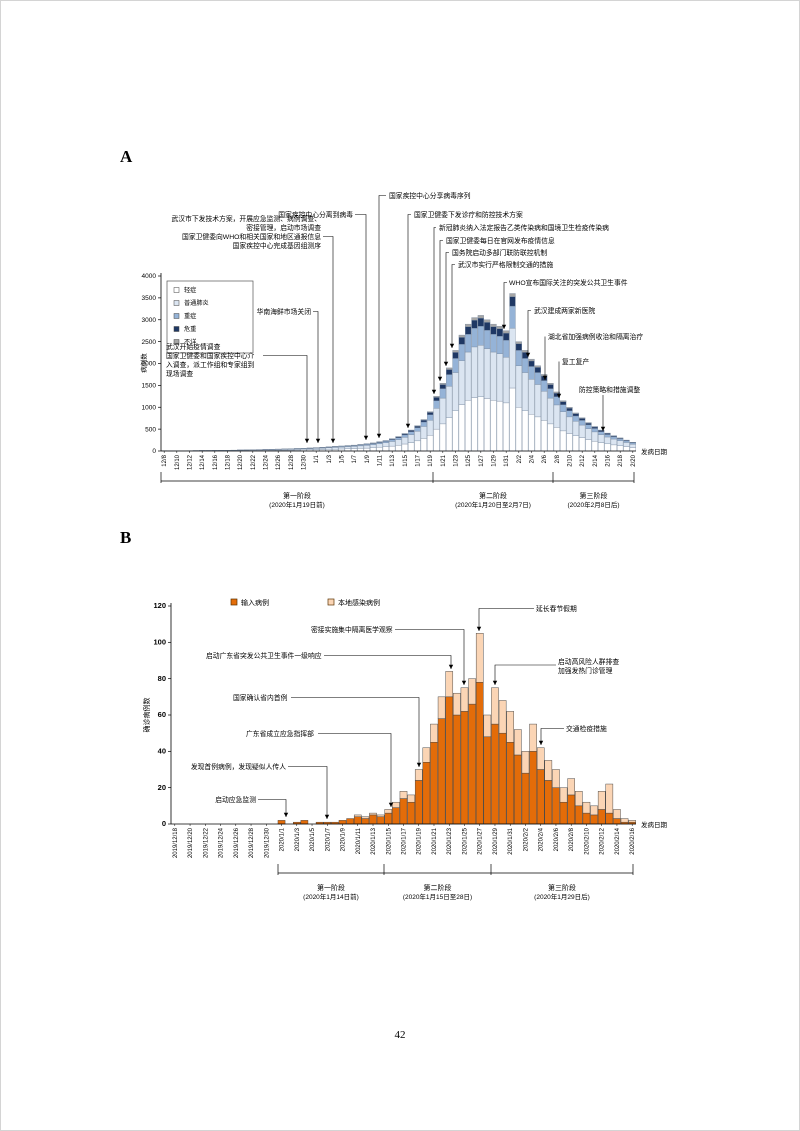 This screenshot has height=1131, width=800. Describe the element at coordinates (149, 298) in the screenshot. I see `svg-text: 3500` at that location.